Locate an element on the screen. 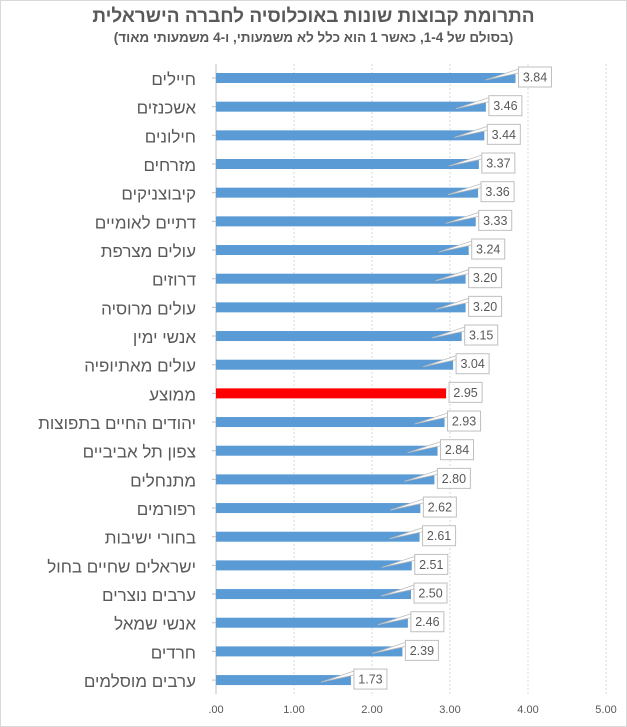 The width and height of the screenshot is (627, 727). data-label: 2.50 is located at coordinates (430, 594).